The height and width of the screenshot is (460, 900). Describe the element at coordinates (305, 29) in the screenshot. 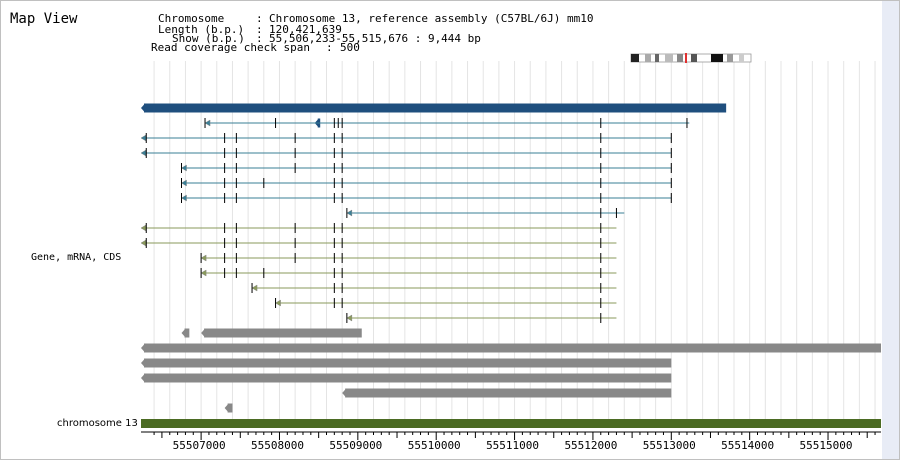

I see `length-value: 120,421,639` at that location.